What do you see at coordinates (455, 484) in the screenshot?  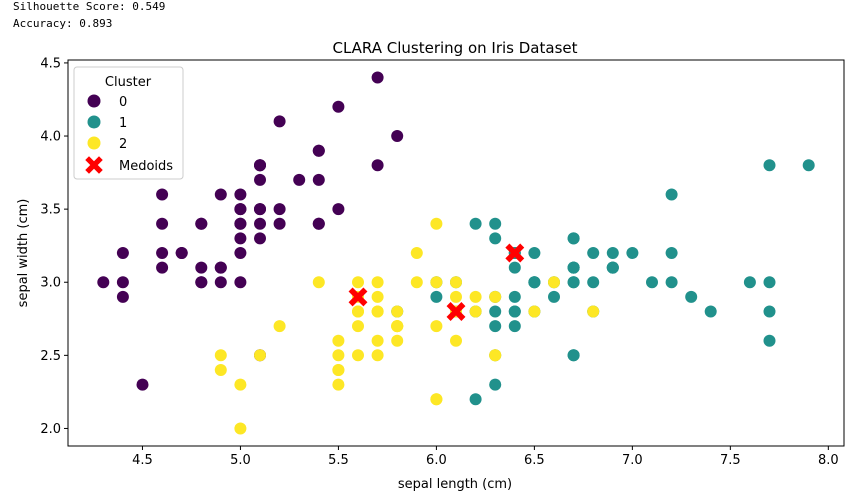 I see `x-axis-label: sepal length (cm)` at bounding box center [455, 484].